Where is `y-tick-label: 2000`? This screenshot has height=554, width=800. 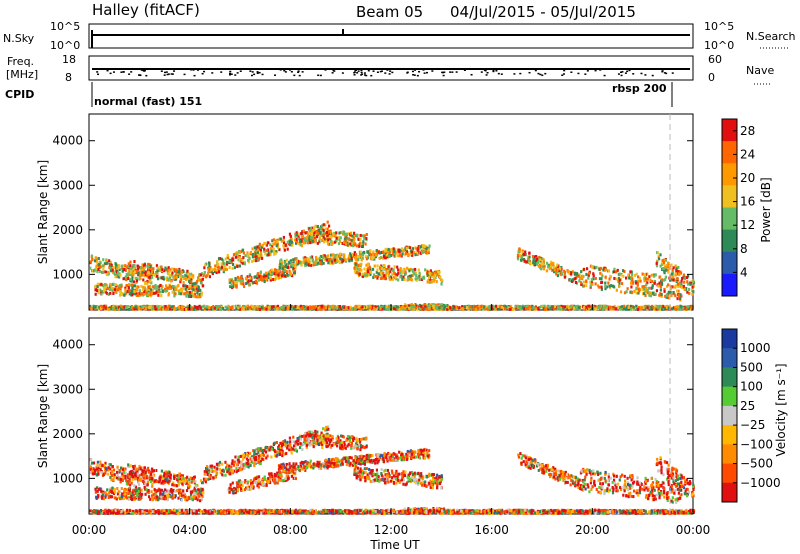
y-tick-label: 2000 is located at coordinates (67, 230).